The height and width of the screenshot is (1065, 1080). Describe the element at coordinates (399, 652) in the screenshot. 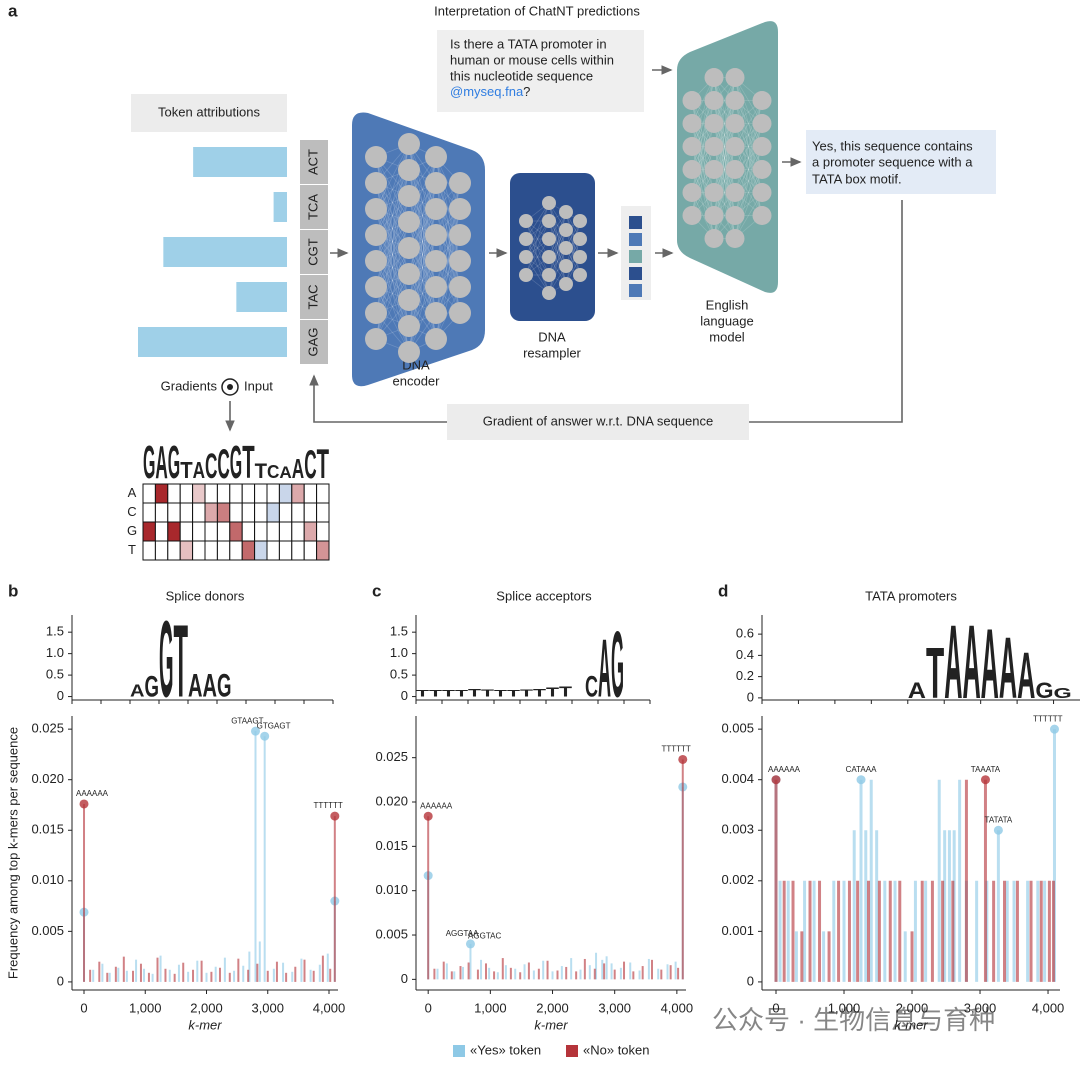

I see `logo-y-tick-label: 1.0` at that location.